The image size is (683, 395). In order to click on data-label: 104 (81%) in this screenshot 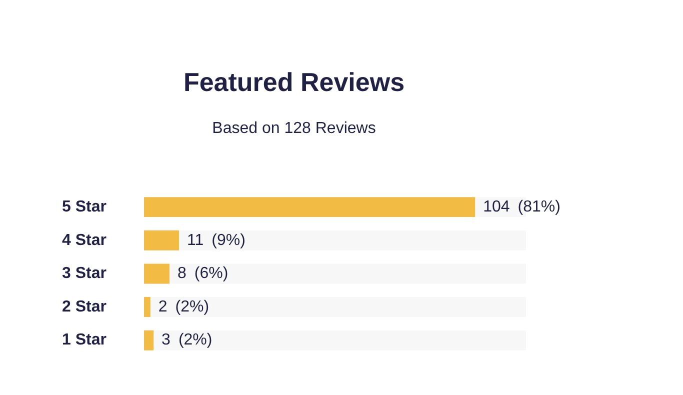, I will do `click(521, 207)`.